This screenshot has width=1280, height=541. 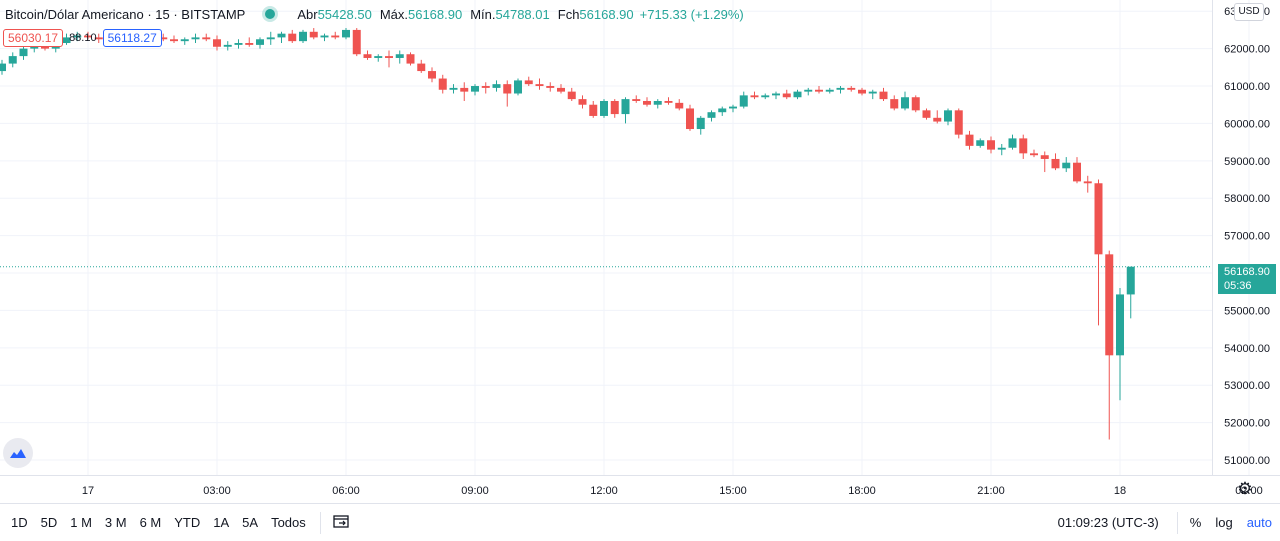 What do you see at coordinates (125, 14) in the screenshot?
I see `symbol-title: Bitcoin/Dólar Americano · 15 · BITSTAMP` at bounding box center [125, 14].